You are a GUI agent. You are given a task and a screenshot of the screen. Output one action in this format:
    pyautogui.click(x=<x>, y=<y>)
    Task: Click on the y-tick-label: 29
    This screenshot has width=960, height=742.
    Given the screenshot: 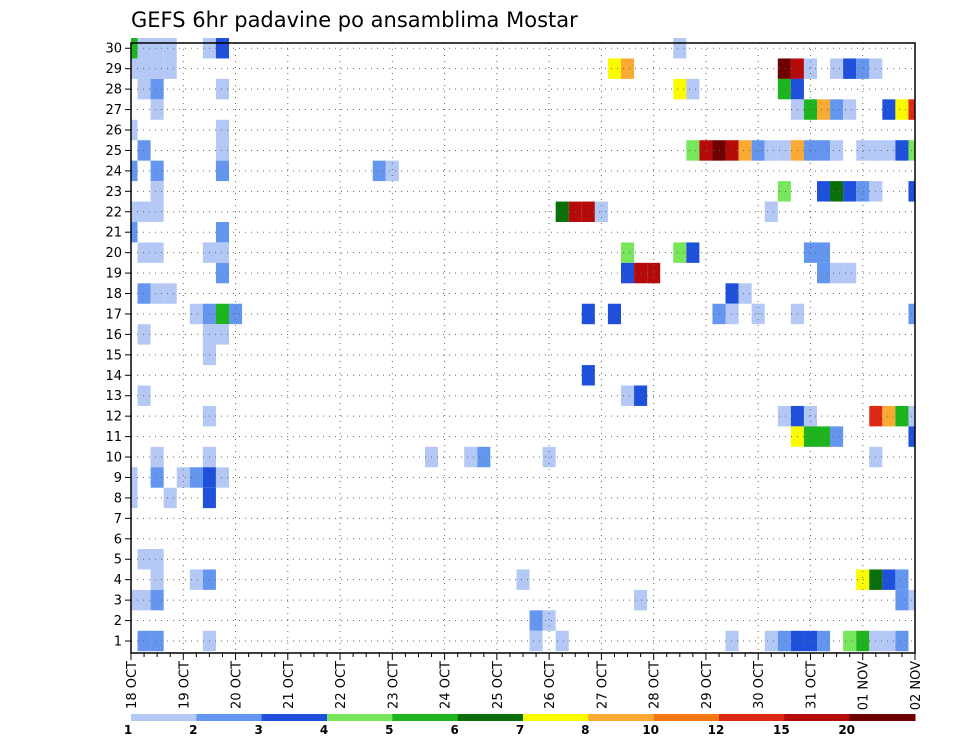 What is the action you would take?
    pyautogui.click(x=113, y=69)
    